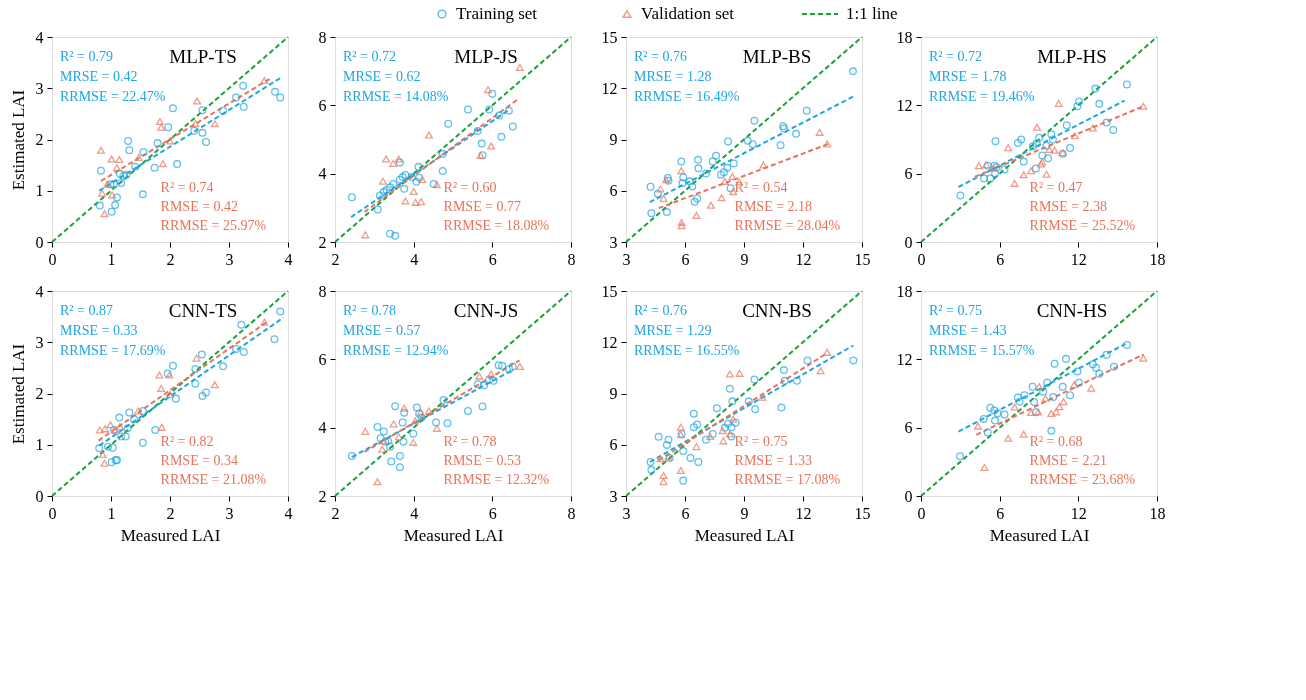  I want to click on x-tick-label: 12, so click(1078, 513).